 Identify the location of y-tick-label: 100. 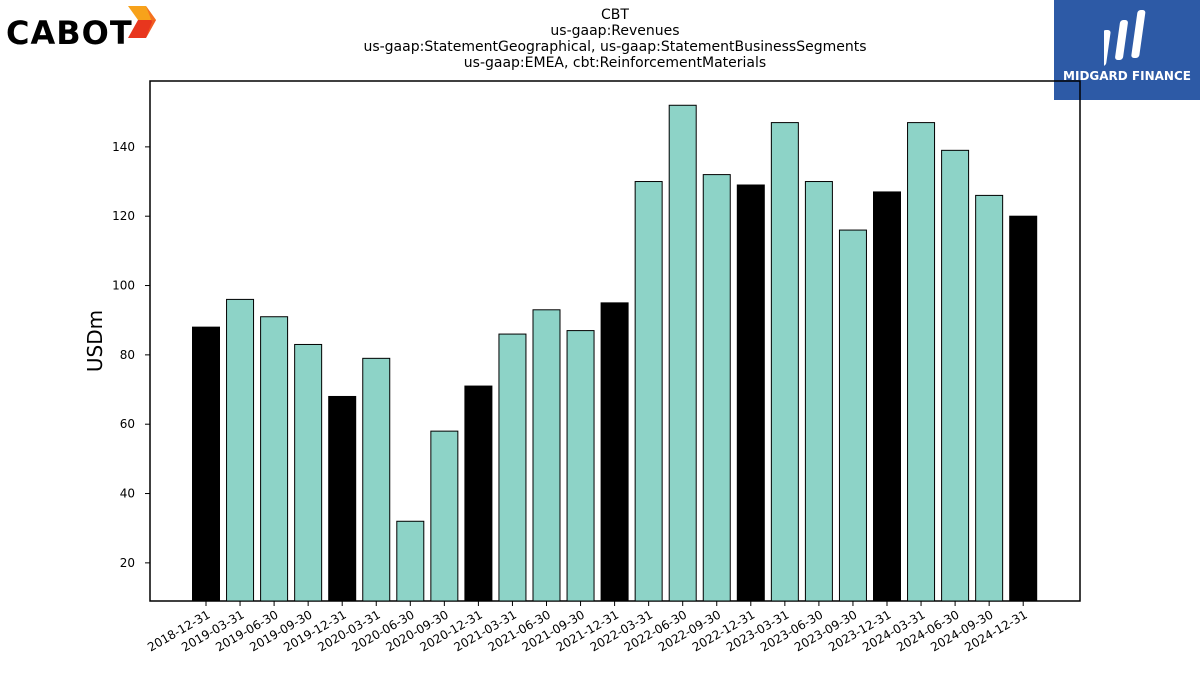
(123, 286).